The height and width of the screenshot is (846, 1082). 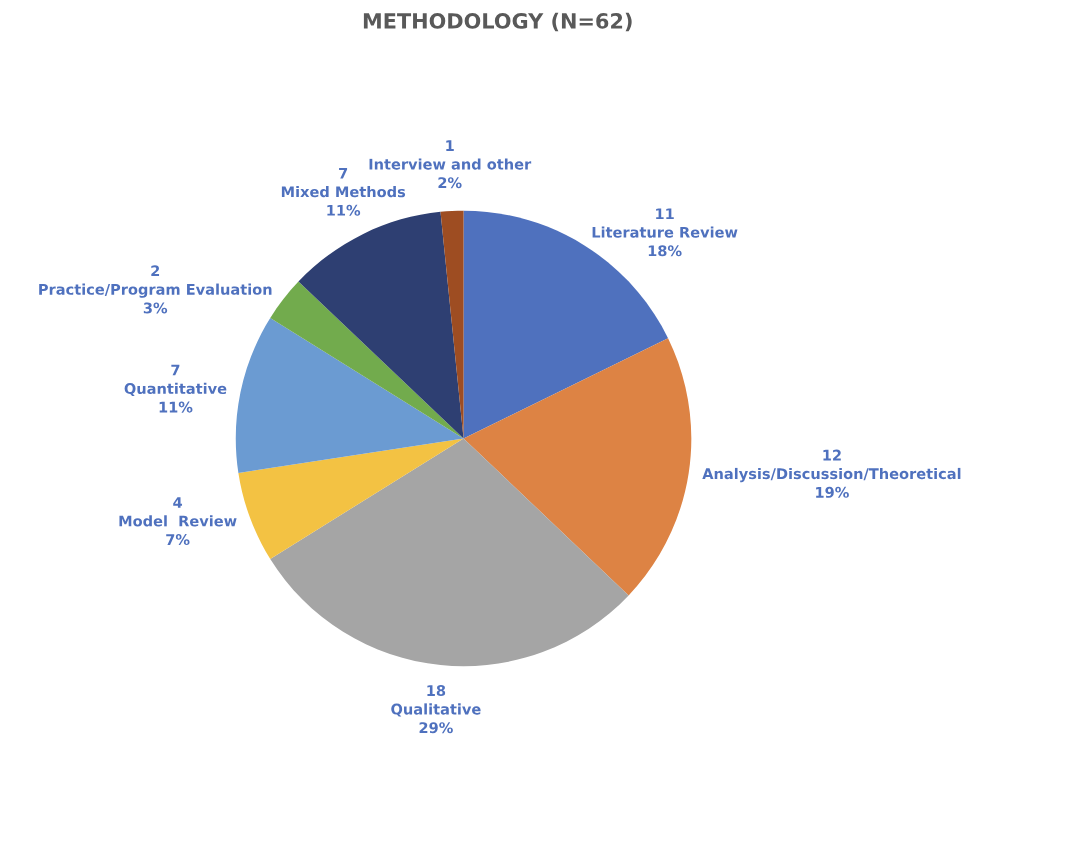 I want to click on data-label: 4, so click(x=178, y=502).